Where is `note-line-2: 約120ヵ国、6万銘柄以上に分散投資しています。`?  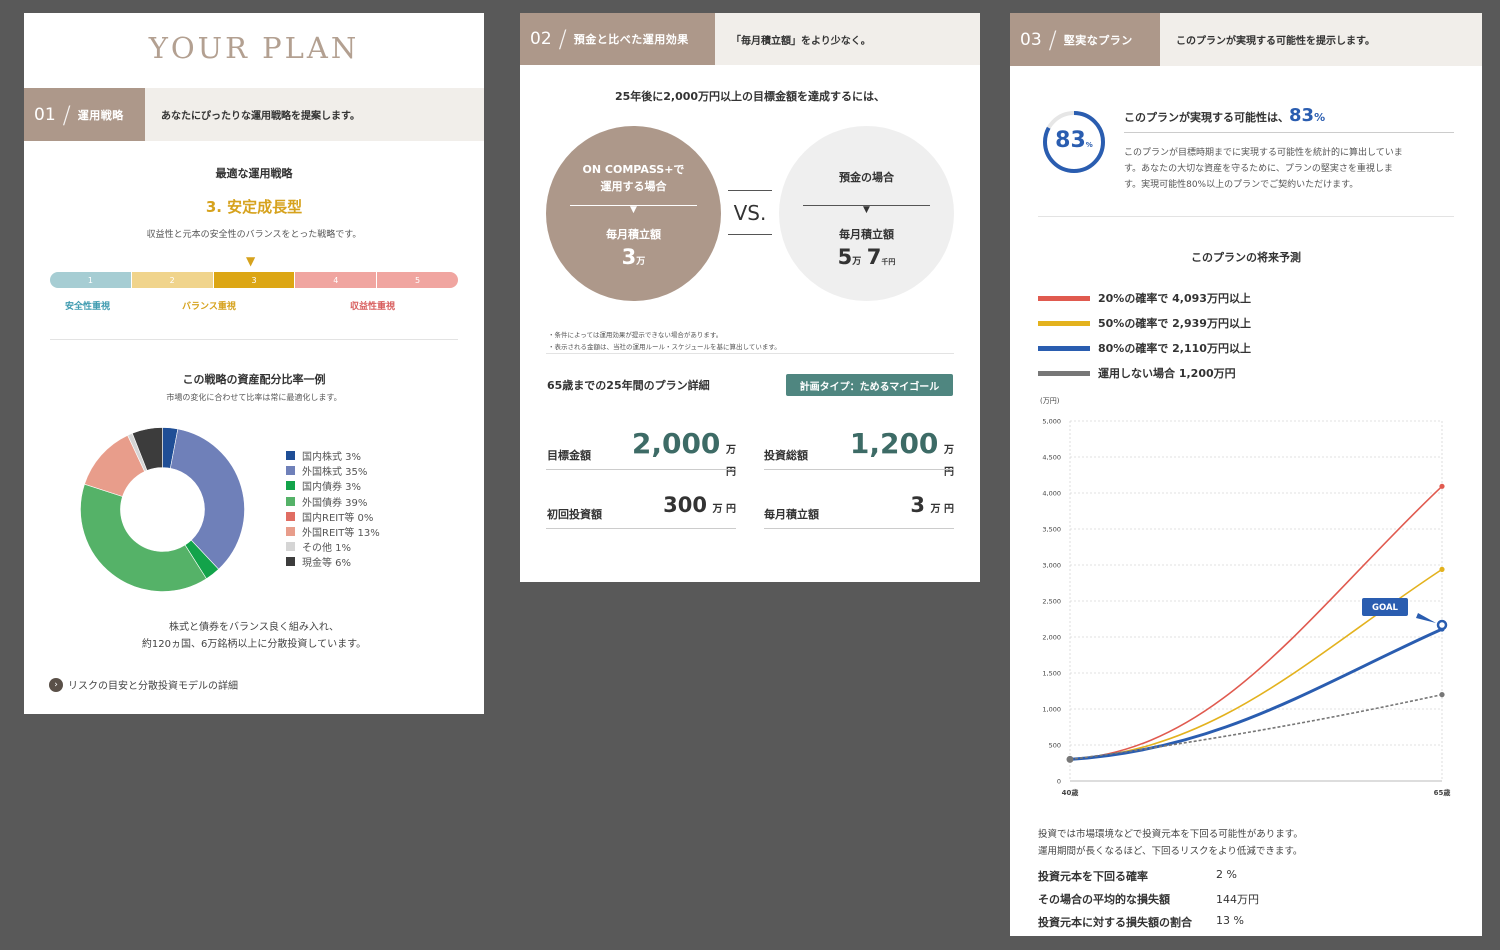
note-line-2: 約120ヵ国、6万銘柄以上に分散投資しています。 is located at coordinates (254, 644).